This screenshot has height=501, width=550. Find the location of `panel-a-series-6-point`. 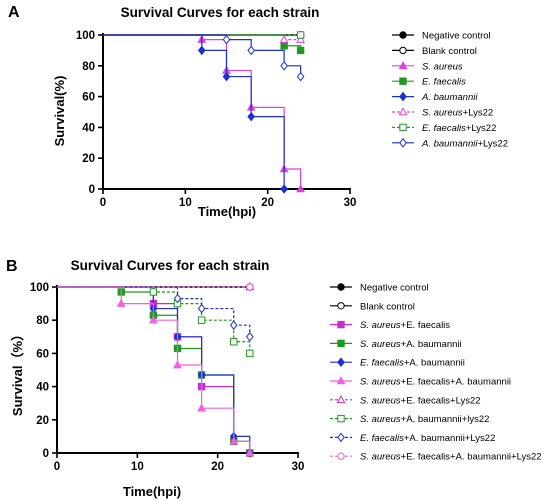

panel-a-series-6-point is located at coordinates (300, 35).